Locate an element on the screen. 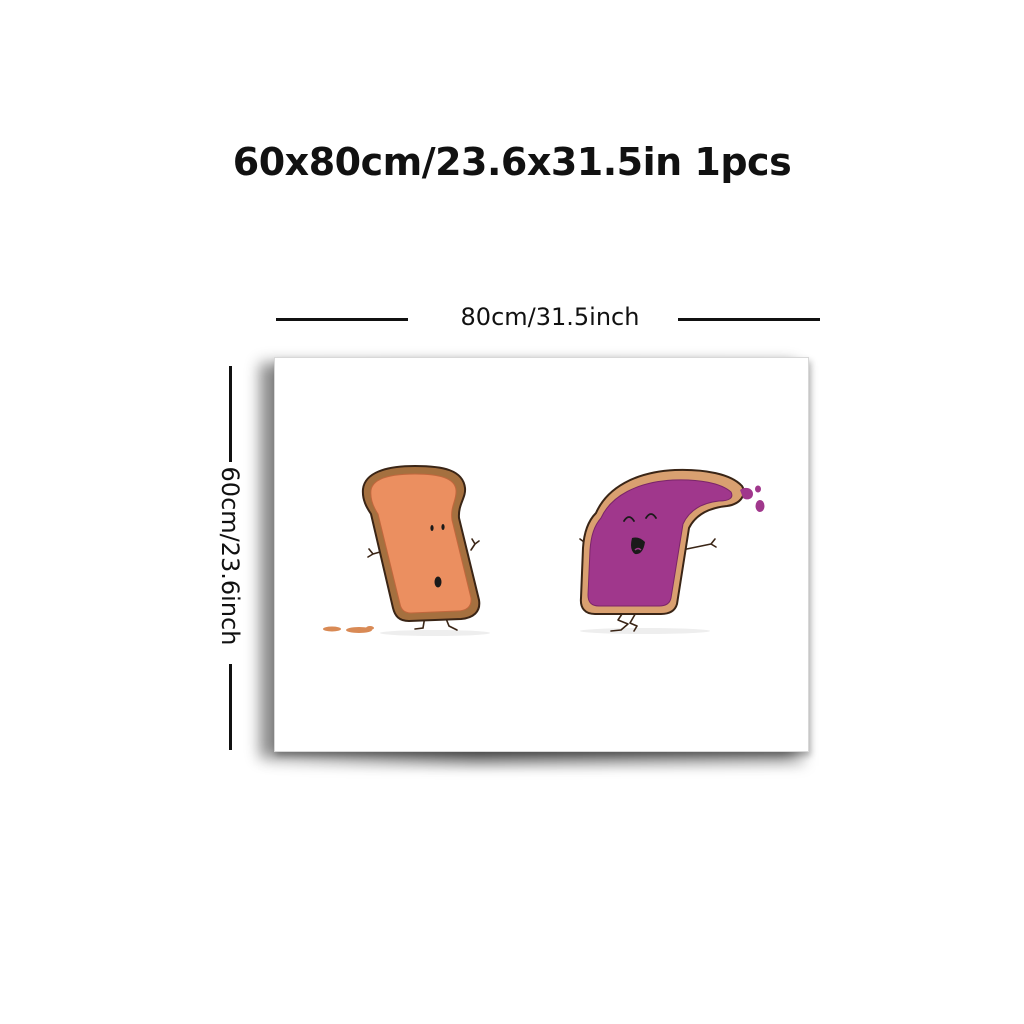 The image size is (1024, 1024). right-toast-leg-left is located at coordinates (619, 621).